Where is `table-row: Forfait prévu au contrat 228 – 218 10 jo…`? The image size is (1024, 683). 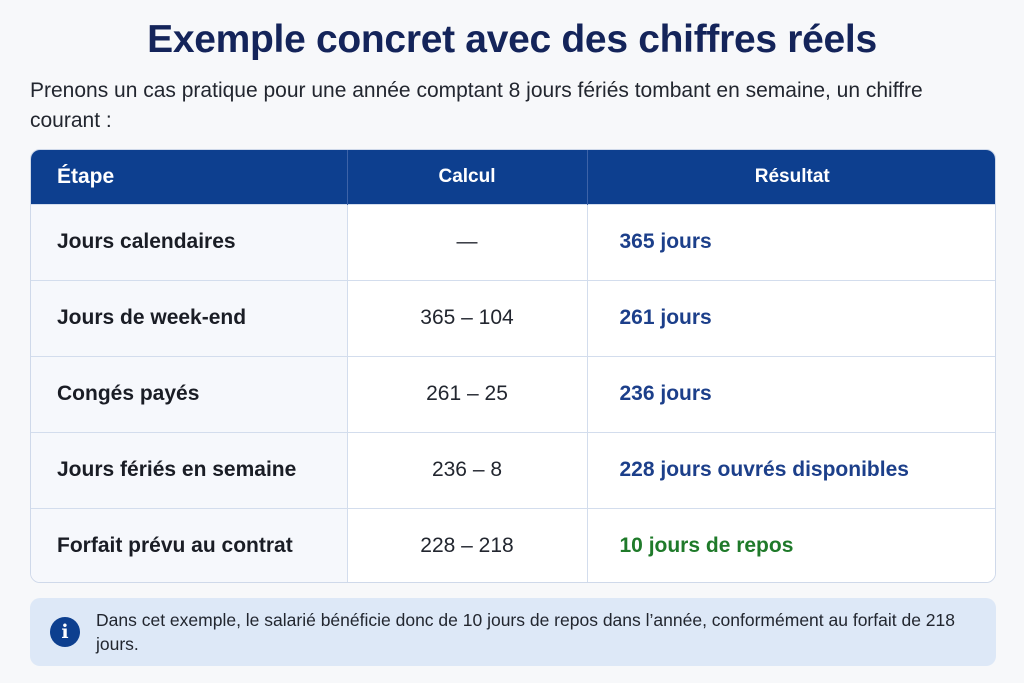
table-row: Forfait prévu au contrat 228 – 218 10 jo… is located at coordinates (513, 544).